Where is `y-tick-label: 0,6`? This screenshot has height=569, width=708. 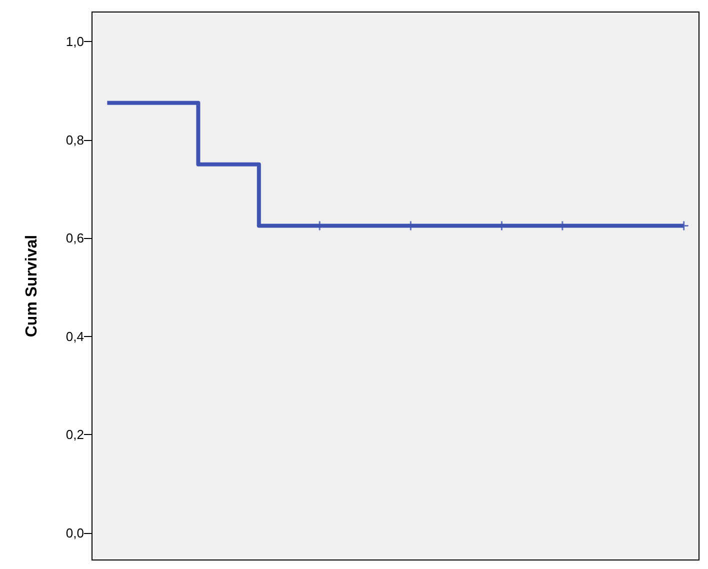
y-tick-label: 0,6 is located at coordinates (75, 238).